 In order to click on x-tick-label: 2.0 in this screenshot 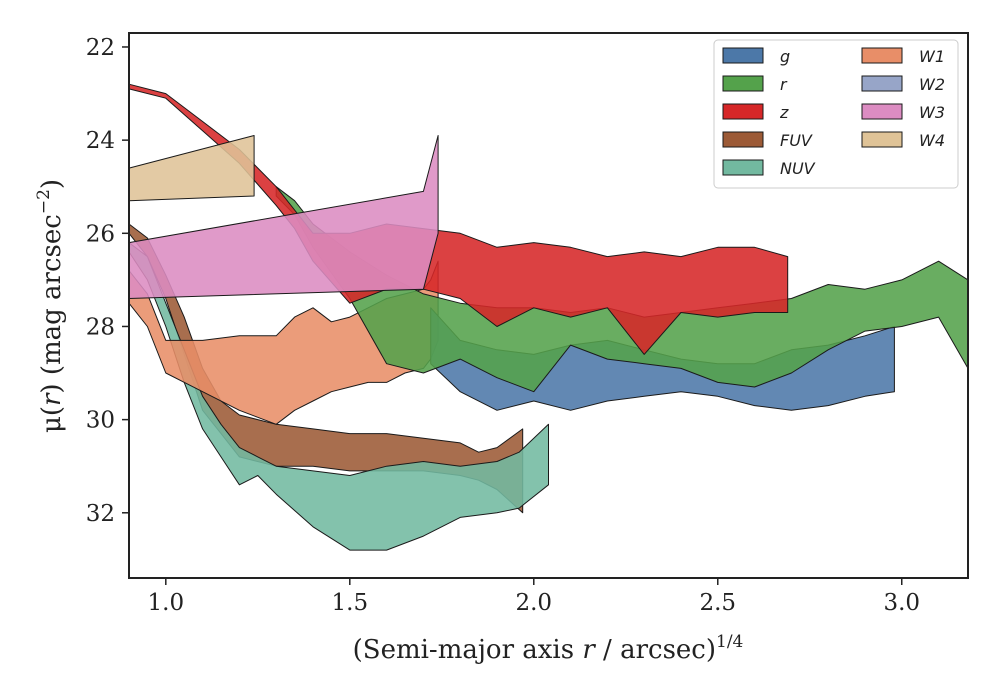, I will do `click(533, 603)`.